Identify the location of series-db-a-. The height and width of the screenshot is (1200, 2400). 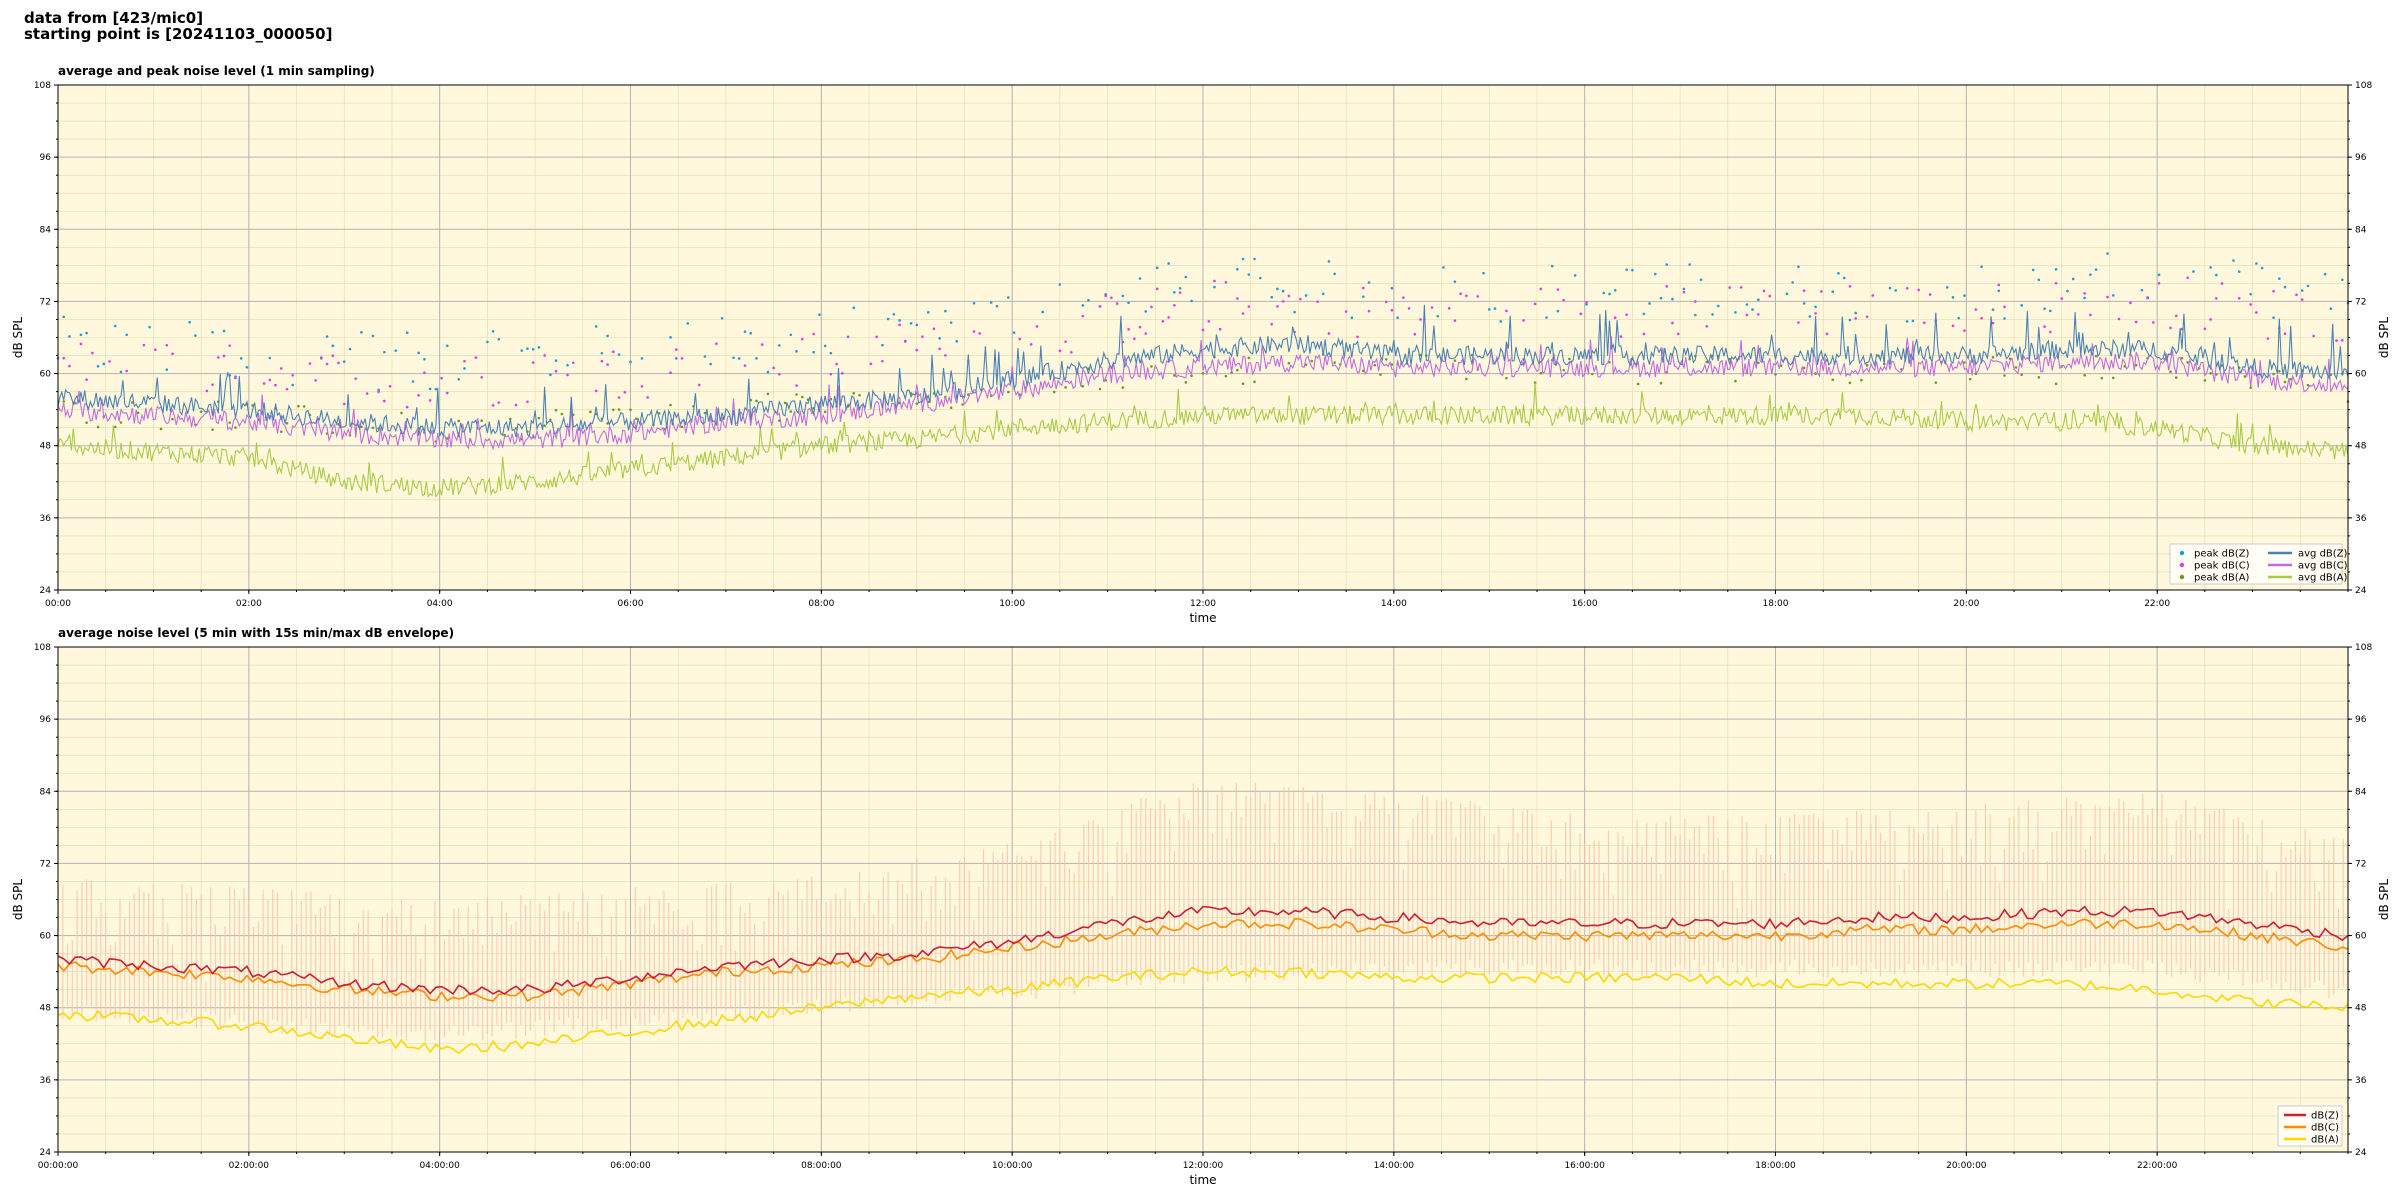
(1203, 1010).